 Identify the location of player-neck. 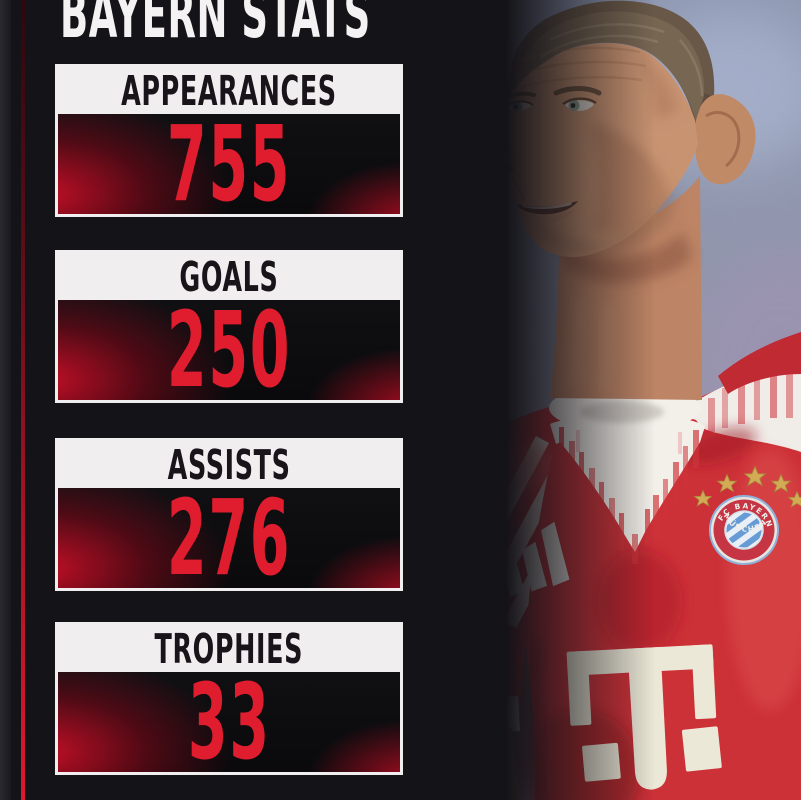
(626, 288).